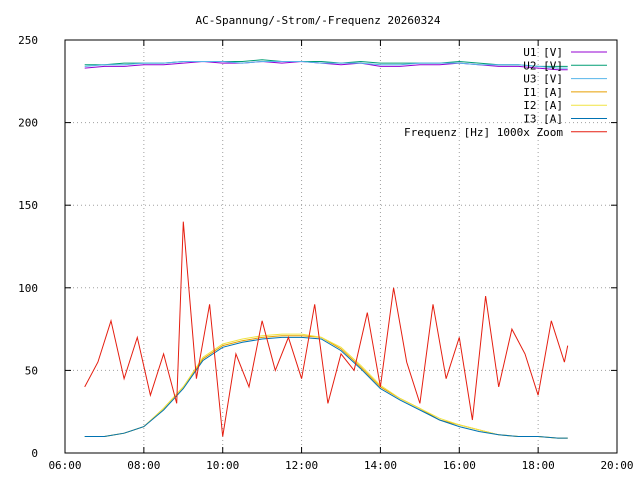 The width and height of the screenshot is (640, 480). Describe the element at coordinates (28, 205) in the screenshot. I see `y-tick-label: 150` at that location.